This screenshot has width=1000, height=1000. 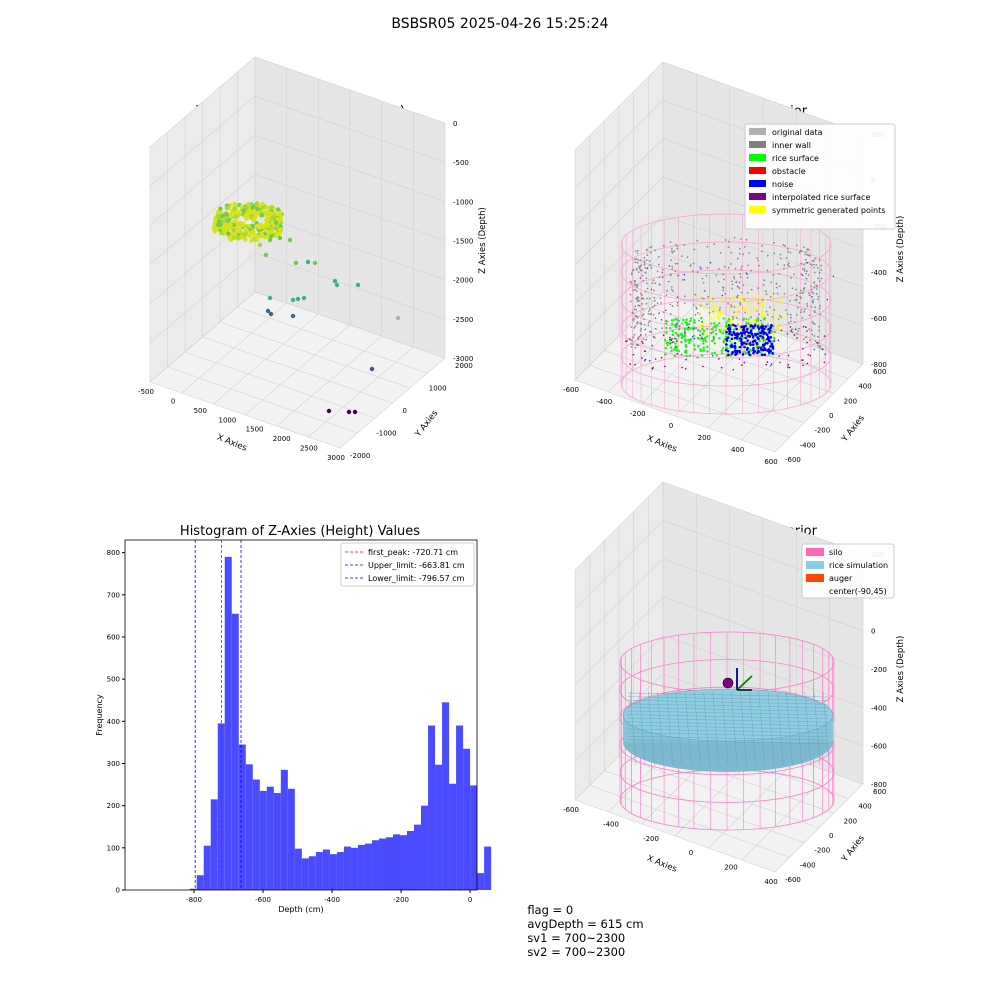 I want to click on z-tick-label: 0, so click(x=873, y=632).